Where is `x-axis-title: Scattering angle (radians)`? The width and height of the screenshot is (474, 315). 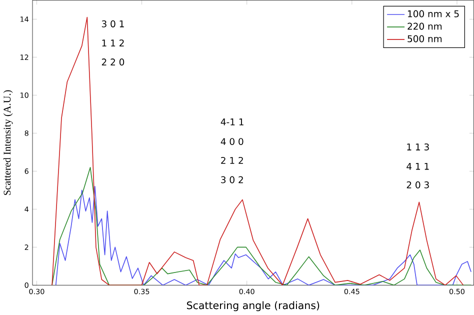 x-axis-title: Scattering angle (radians) is located at coordinates (253, 306).